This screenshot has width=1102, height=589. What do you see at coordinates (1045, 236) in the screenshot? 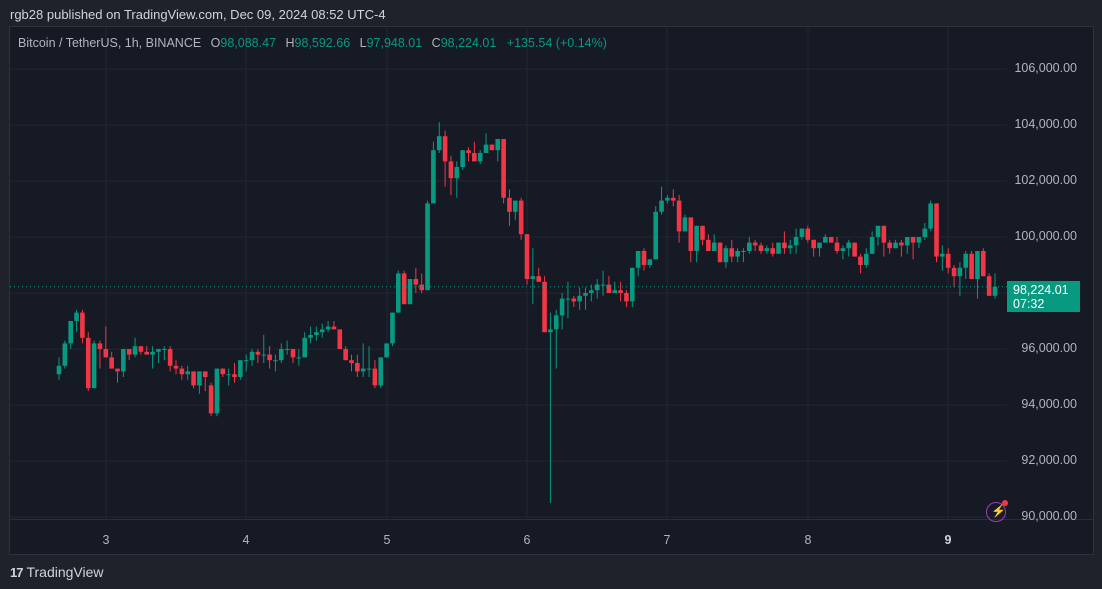
I see `price-tick-label: 100,000.00` at bounding box center [1045, 236].